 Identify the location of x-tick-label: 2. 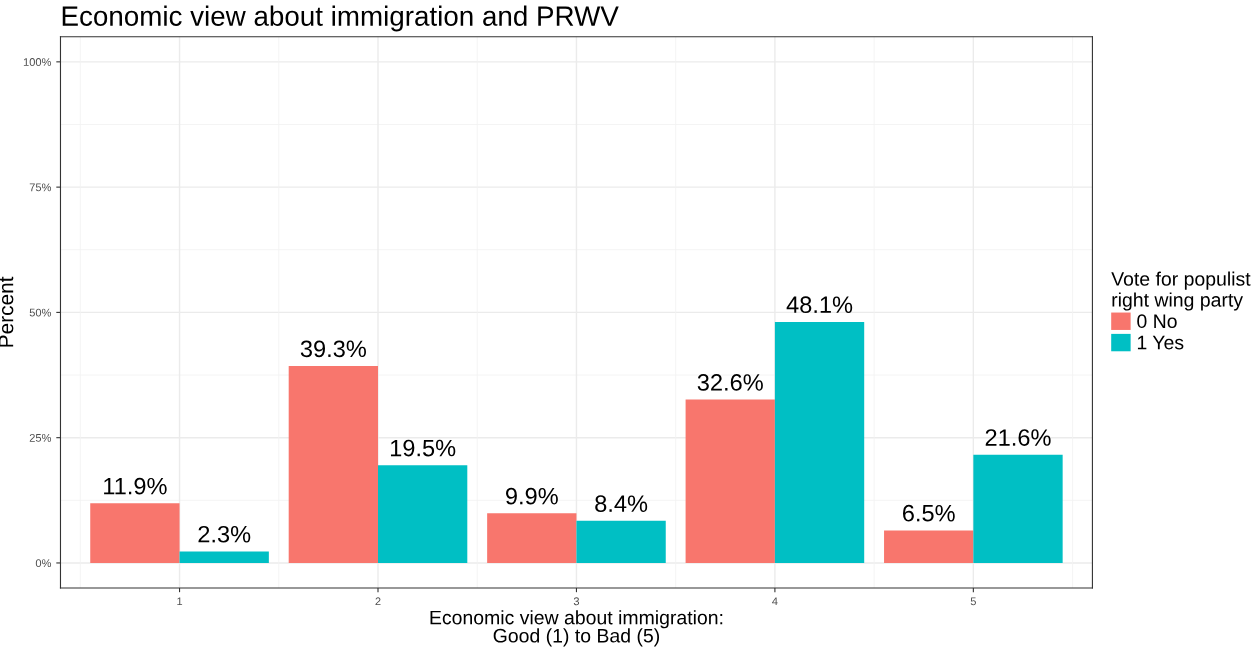
(378, 601).